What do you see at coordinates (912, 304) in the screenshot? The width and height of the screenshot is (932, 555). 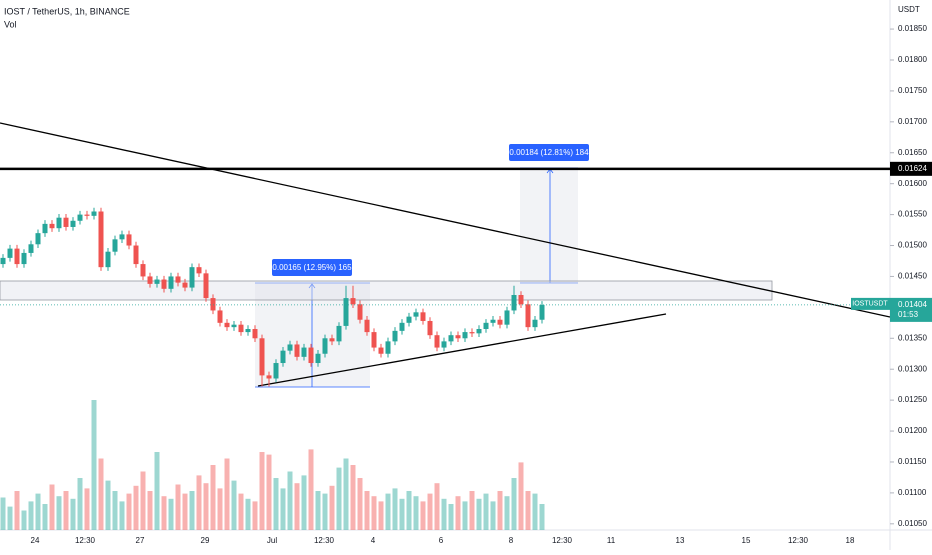 I see `last-price-label: 0.01404` at bounding box center [912, 304].